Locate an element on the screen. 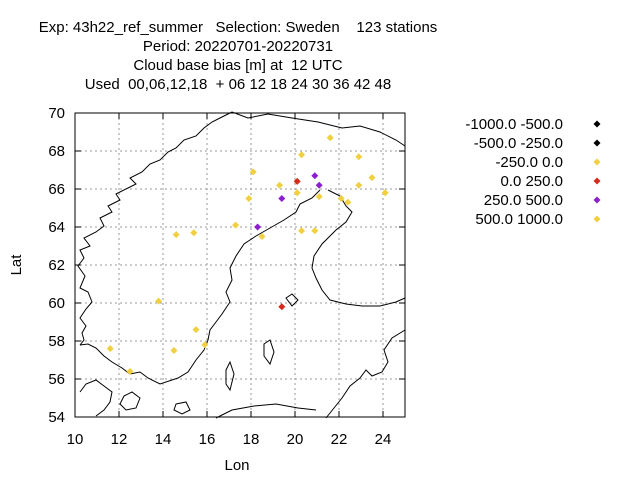 The height and width of the screenshot is (480, 640). x-tick-label: 24 is located at coordinates (383, 439).